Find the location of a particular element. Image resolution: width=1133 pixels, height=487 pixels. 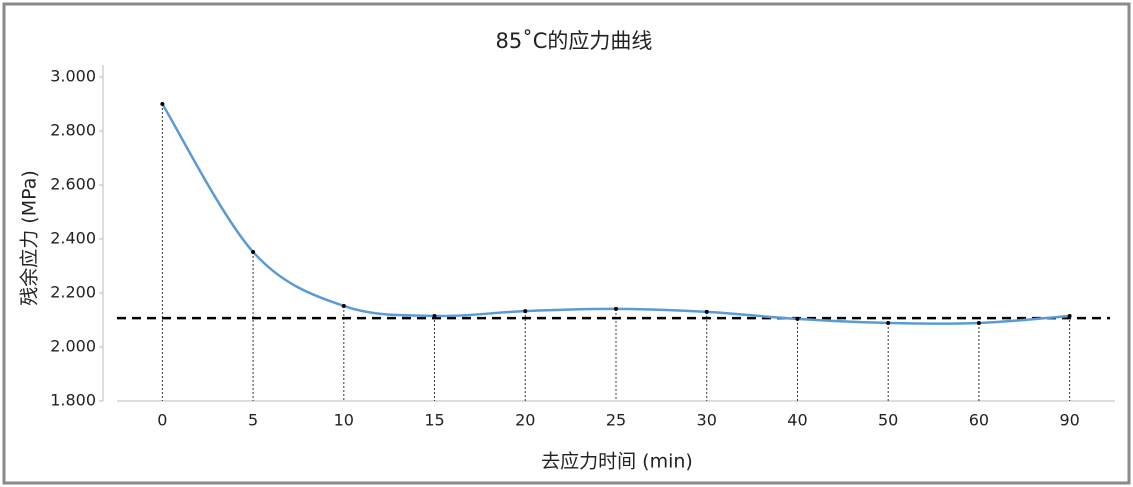

x-tick-label: 40 is located at coordinates (797, 420).